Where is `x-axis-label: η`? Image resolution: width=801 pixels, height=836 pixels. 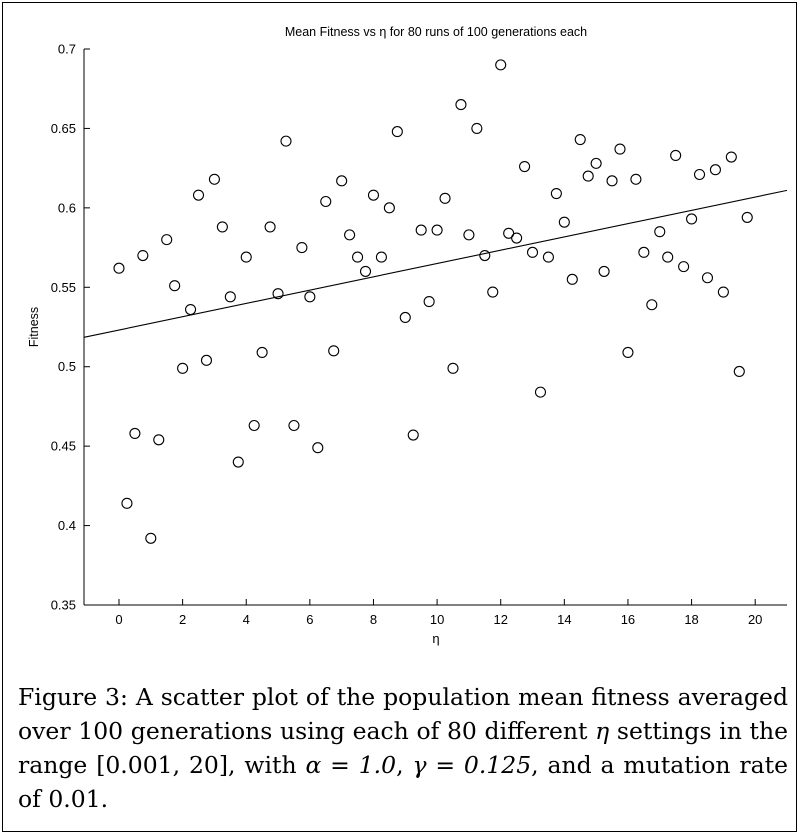 x-axis-label: η is located at coordinates (435, 638).